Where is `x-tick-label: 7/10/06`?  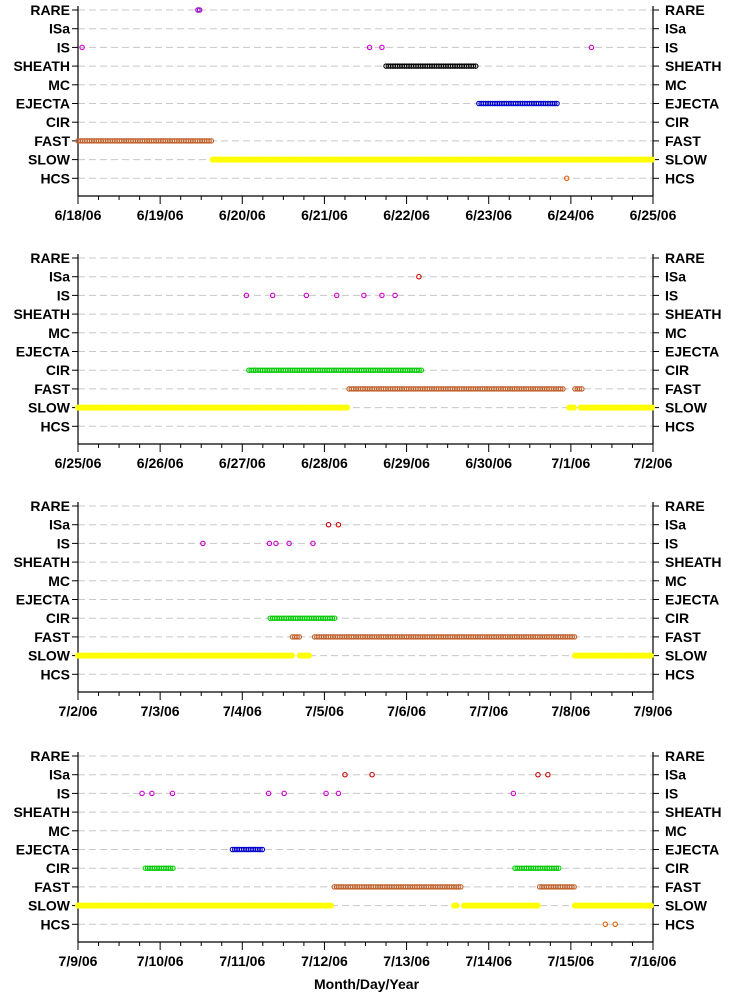 x-tick-label: 7/10/06 is located at coordinates (160, 961).